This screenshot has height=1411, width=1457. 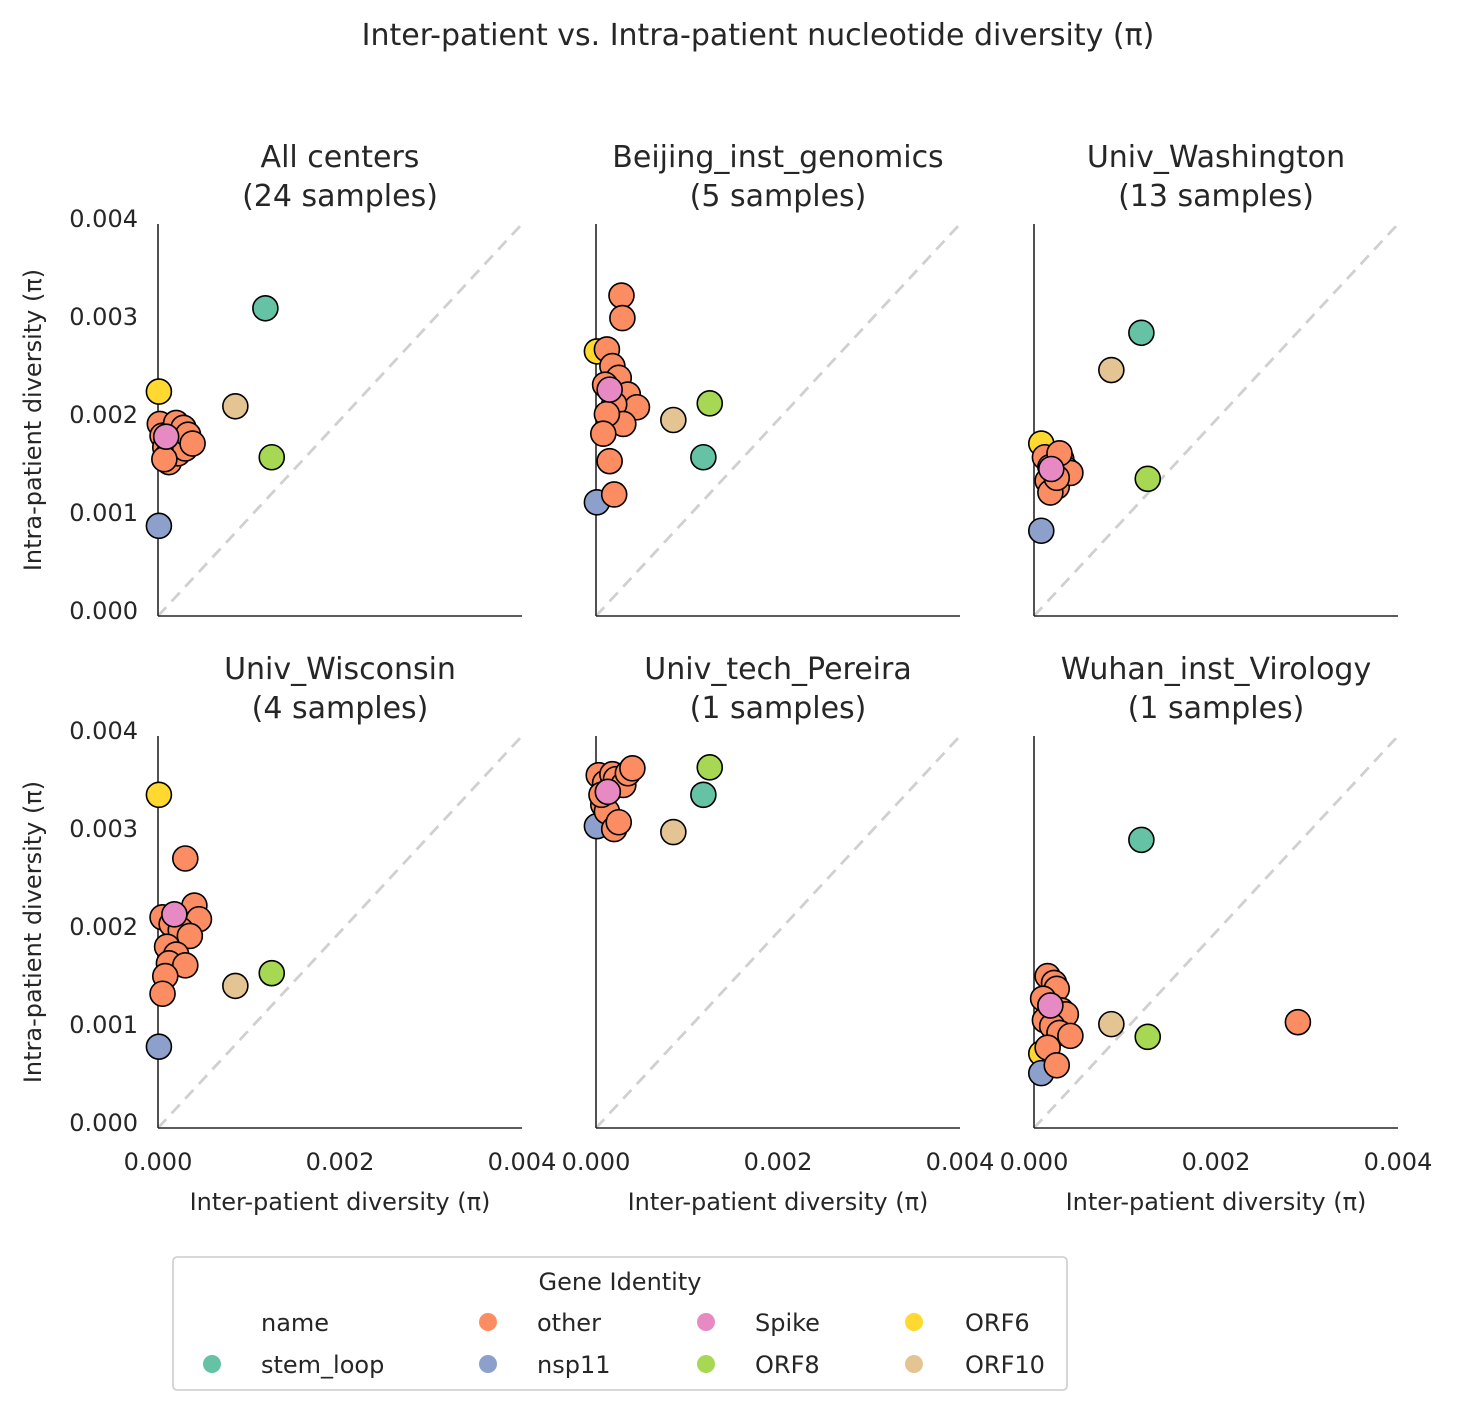 What do you see at coordinates (340, 708) in the screenshot?
I see `panel-title-line: (4 samples)` at bounding box center [340, 708].